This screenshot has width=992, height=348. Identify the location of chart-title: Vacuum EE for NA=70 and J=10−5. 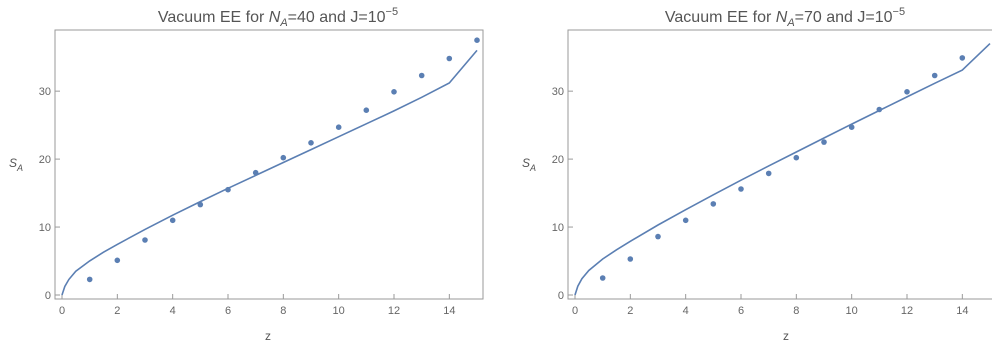
(785, 17).